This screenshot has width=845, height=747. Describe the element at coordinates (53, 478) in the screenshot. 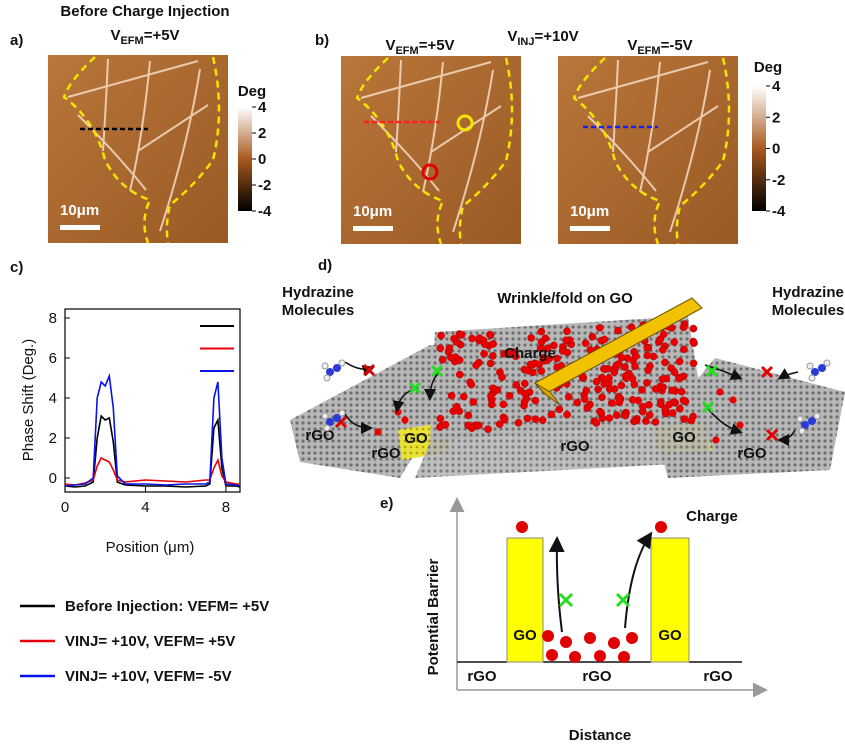

I see `y-tick-label: 0` at that location.